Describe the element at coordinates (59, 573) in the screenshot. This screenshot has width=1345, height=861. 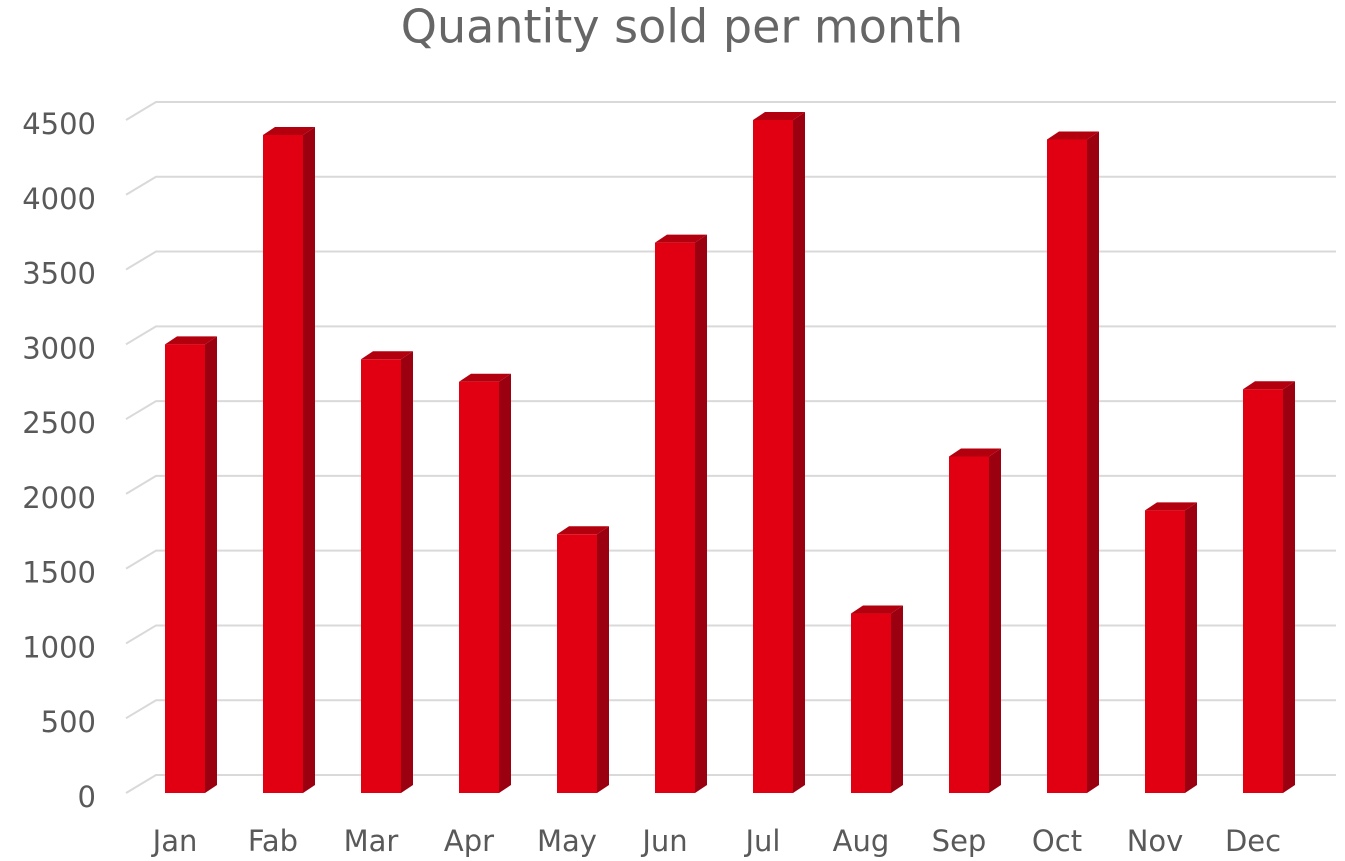
I see `y-tick-label: 1500` at that location.